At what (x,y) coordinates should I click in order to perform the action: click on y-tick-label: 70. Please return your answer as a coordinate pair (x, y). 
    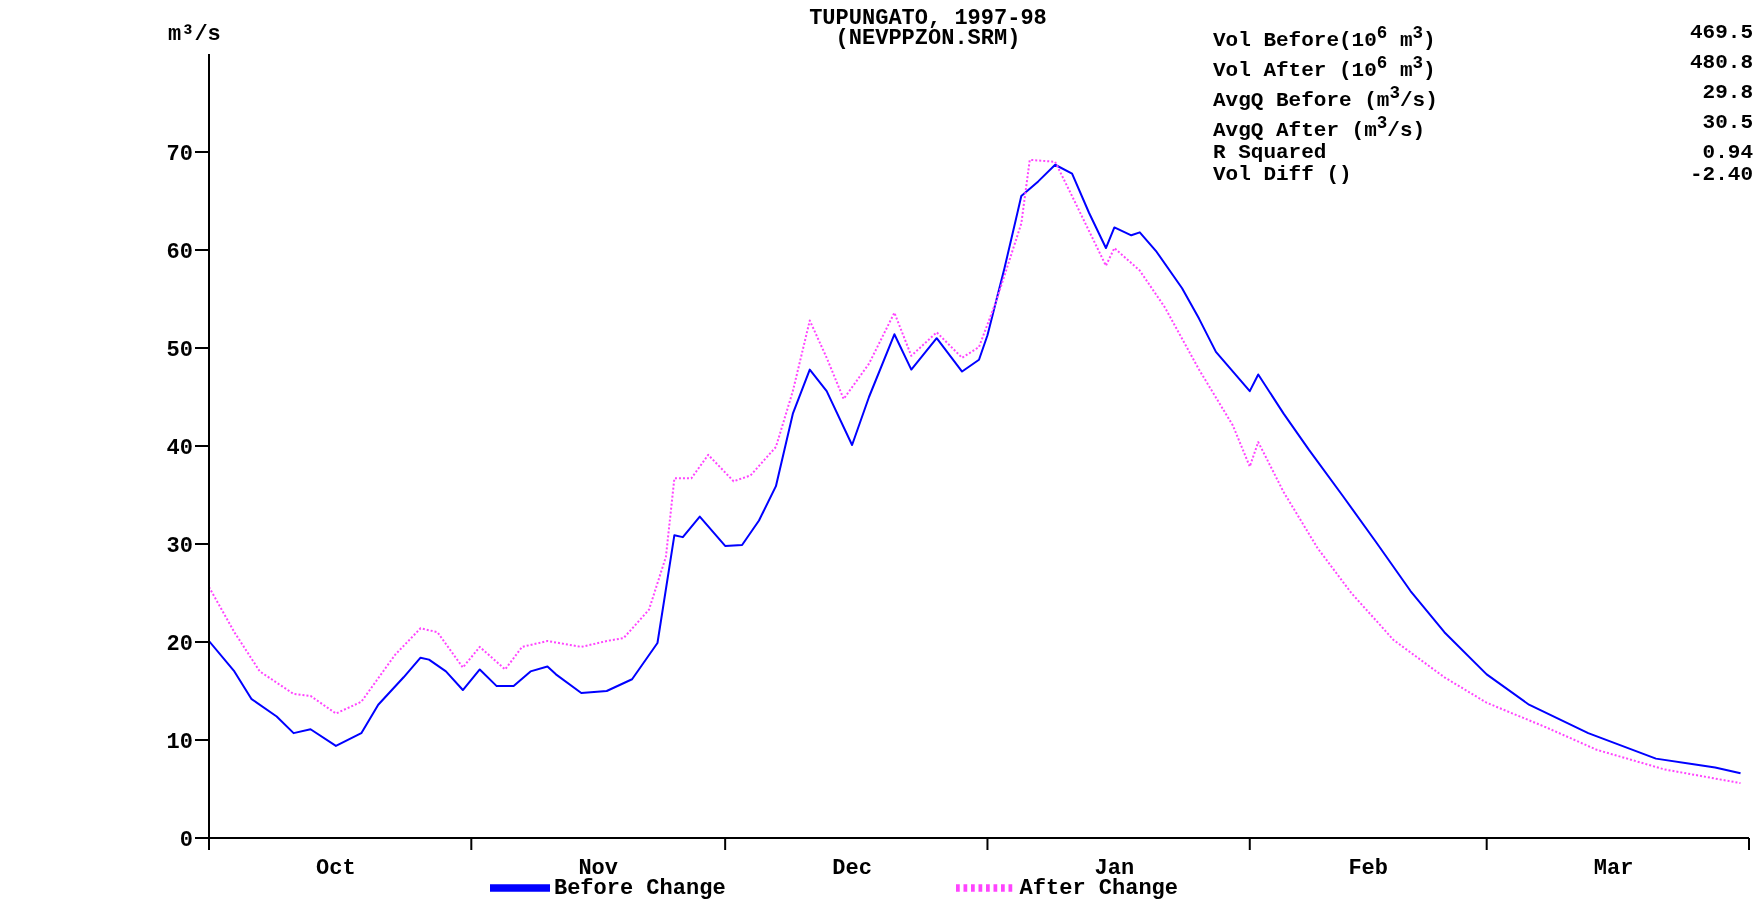
    Looking at the image, I should click on (179, 154).